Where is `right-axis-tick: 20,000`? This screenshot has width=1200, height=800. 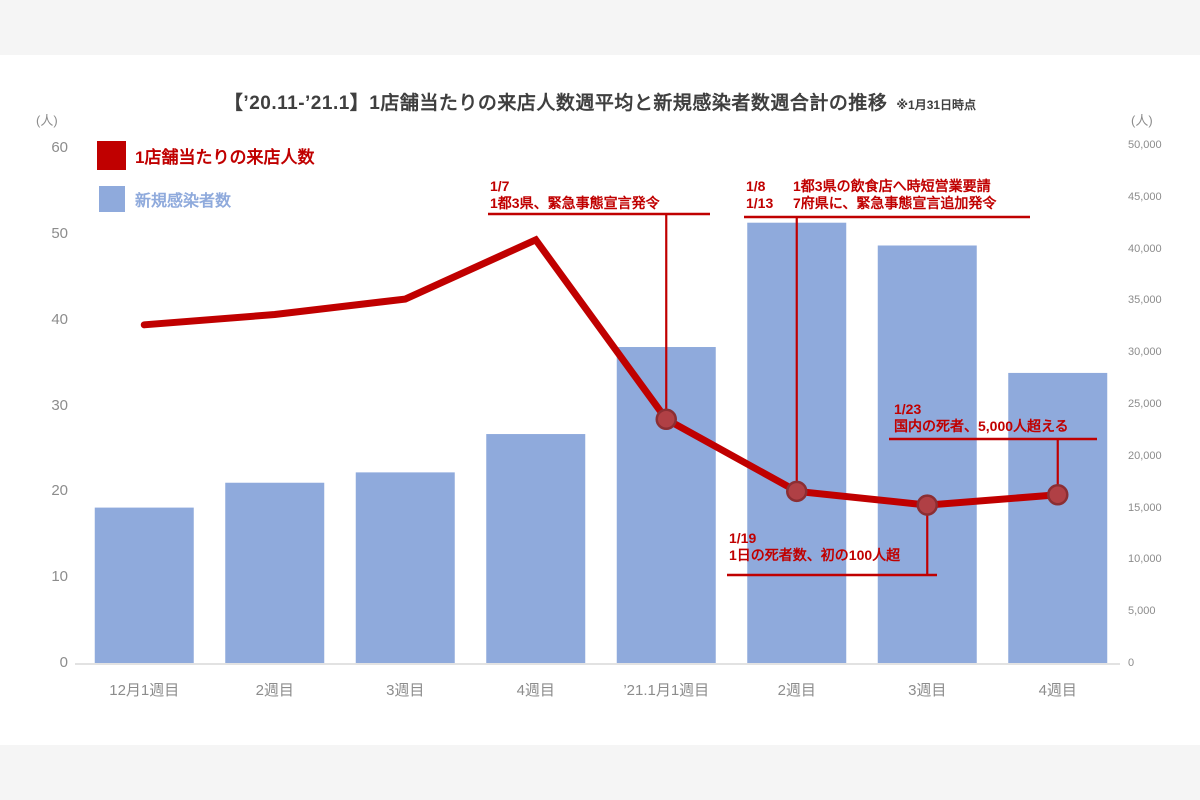 right-axis-tick: 20,000 is located at coordinates (1145, 455).